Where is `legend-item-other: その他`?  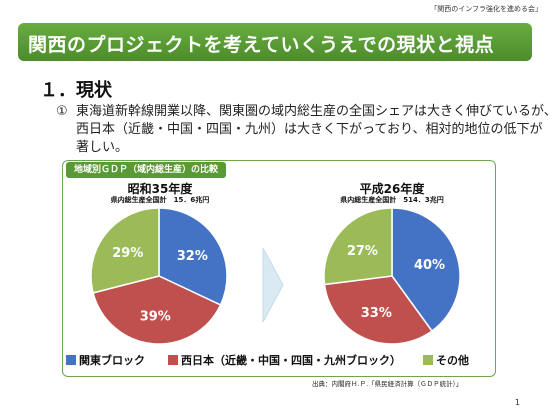
legend-item-other: その他 is located at coordinates (446, 360).